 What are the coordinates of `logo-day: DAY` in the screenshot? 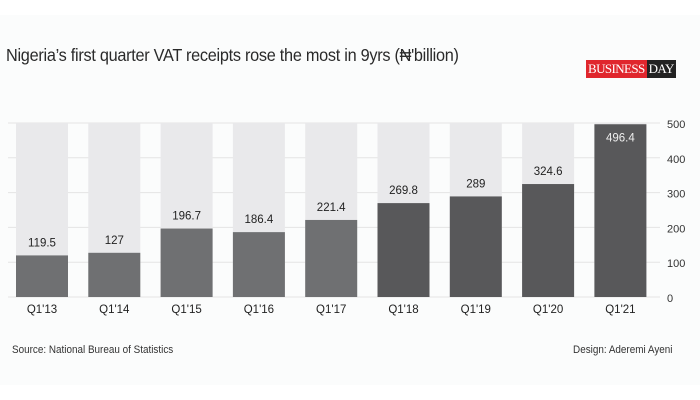 It's located at (661, 69).